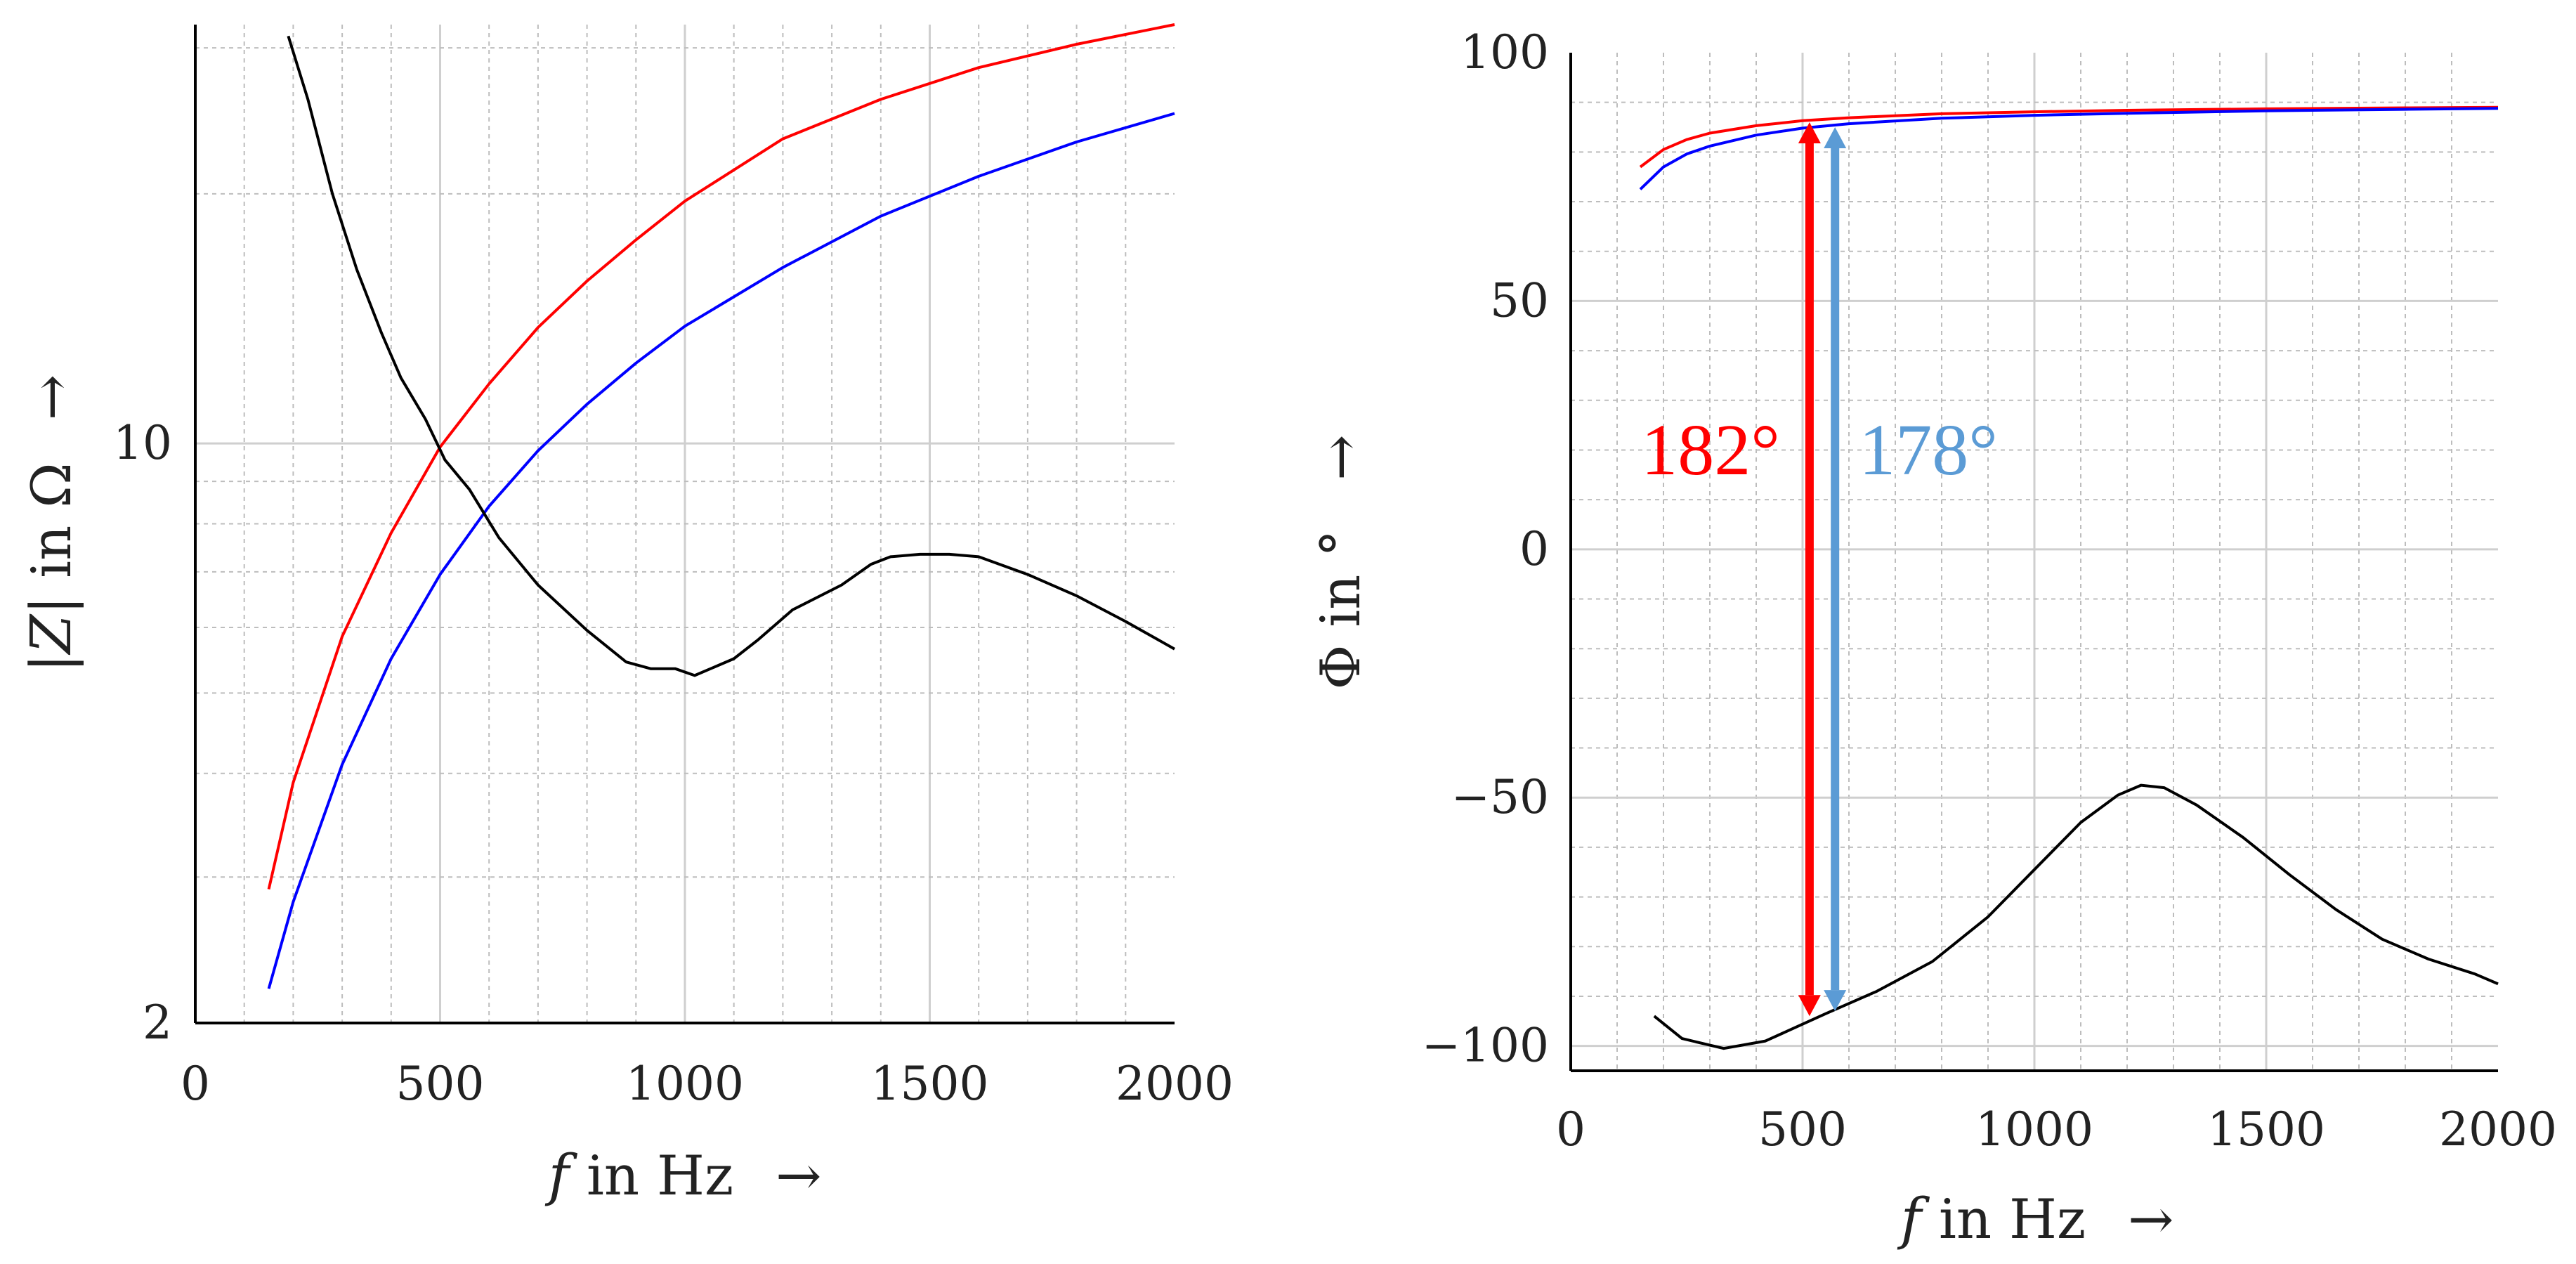 The width and height of the screenshot is (2576, 1264). What do you see at coordinates (157, 1023) in the screenshot?
I see `left-y-tick-label: 2` at bounding box center [157, 1023].